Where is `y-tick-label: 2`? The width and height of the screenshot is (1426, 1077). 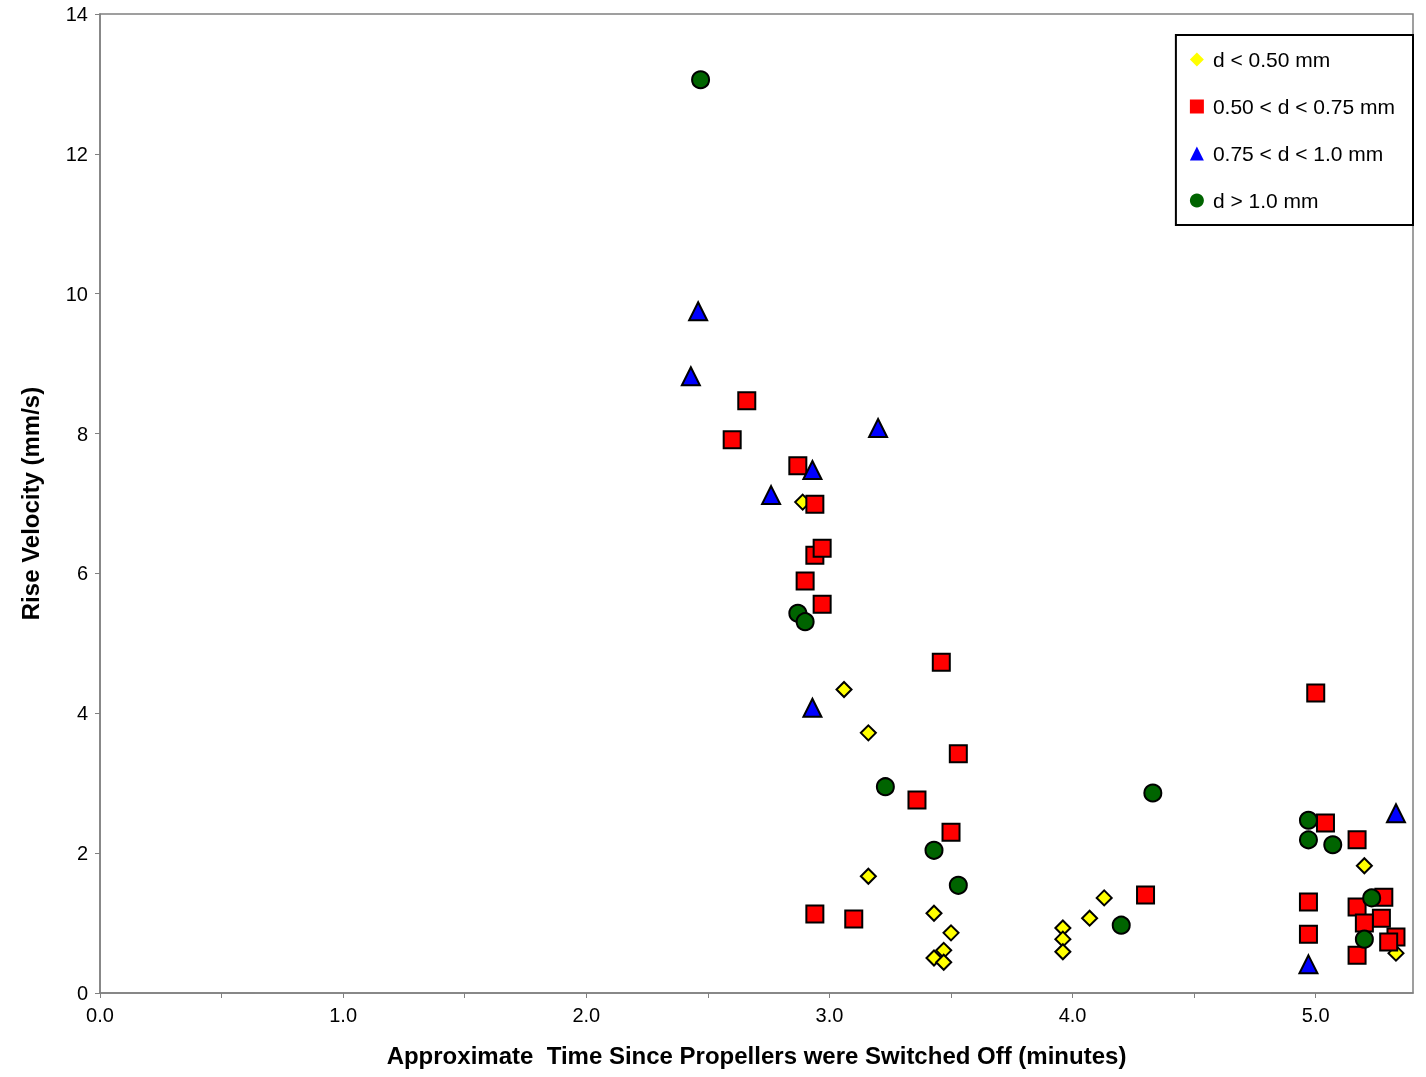 y-tick-label: 2 is located at coordinates (82, 853).